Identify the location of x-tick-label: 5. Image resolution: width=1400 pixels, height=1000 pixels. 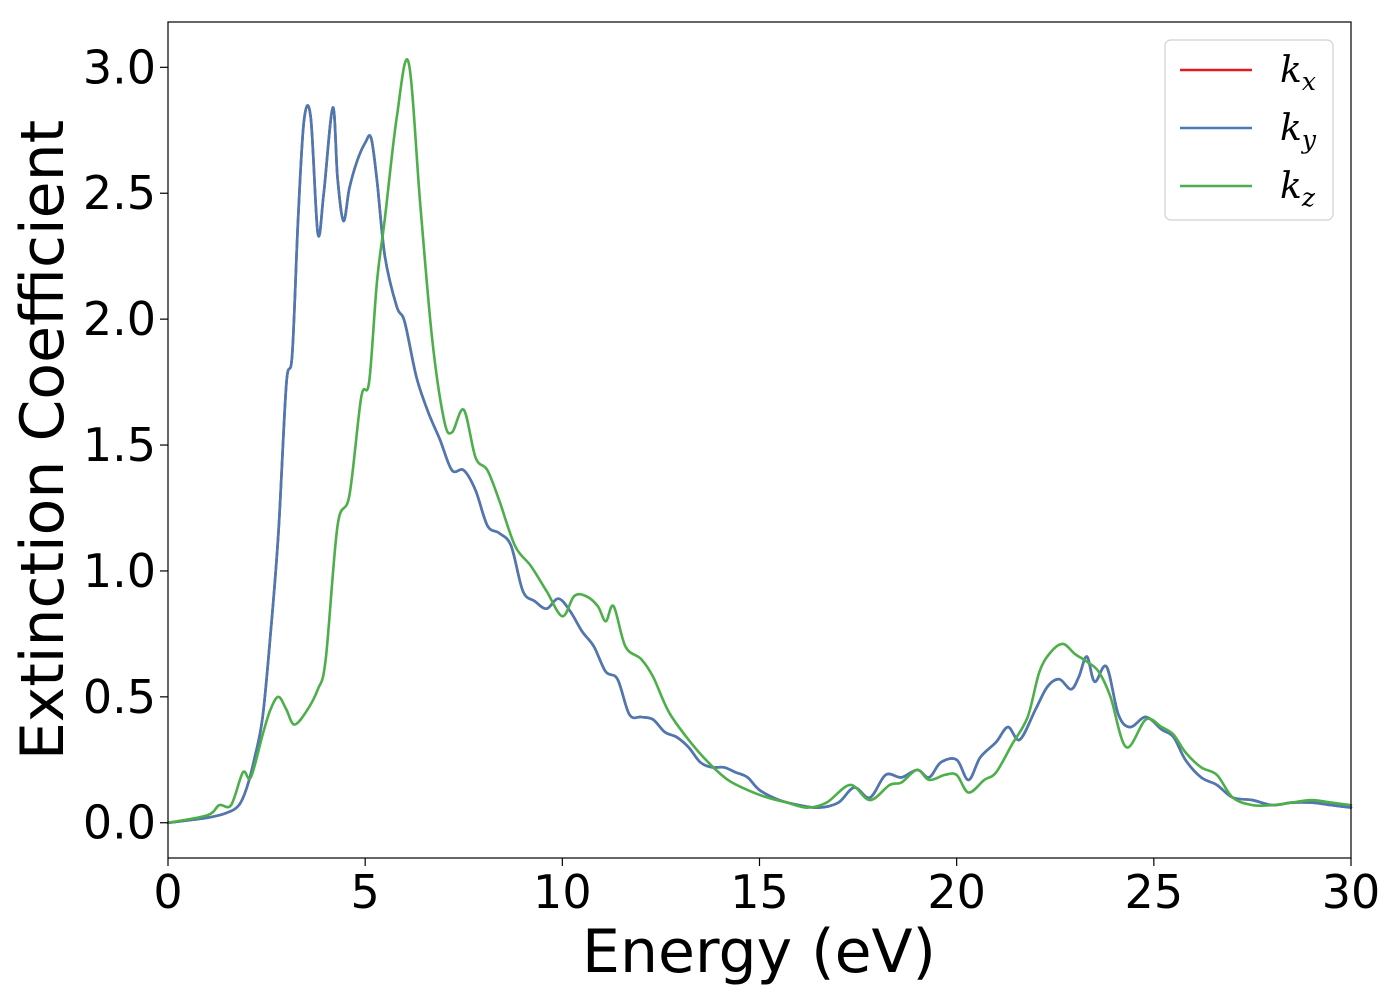
(365, 892).